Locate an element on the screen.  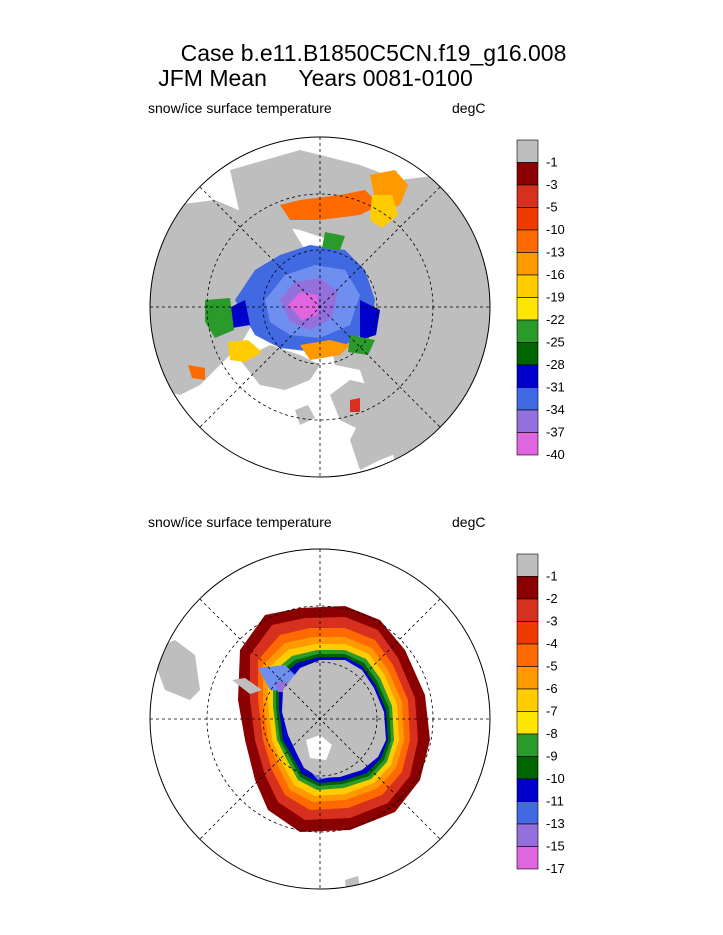
ice-okhotsk-yellow is located at coordinates (384, 211).